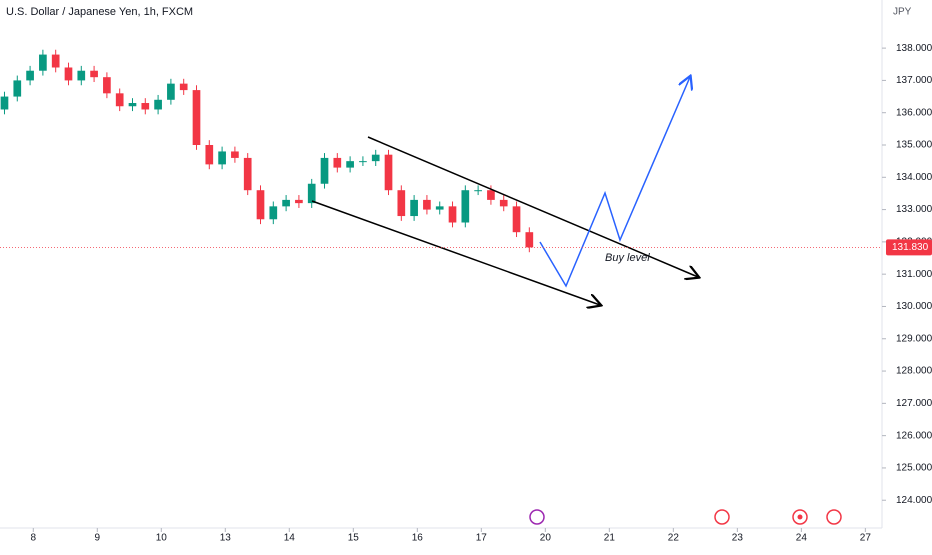  I want to click on y-tick-label: 125.000, so click(914, 468).